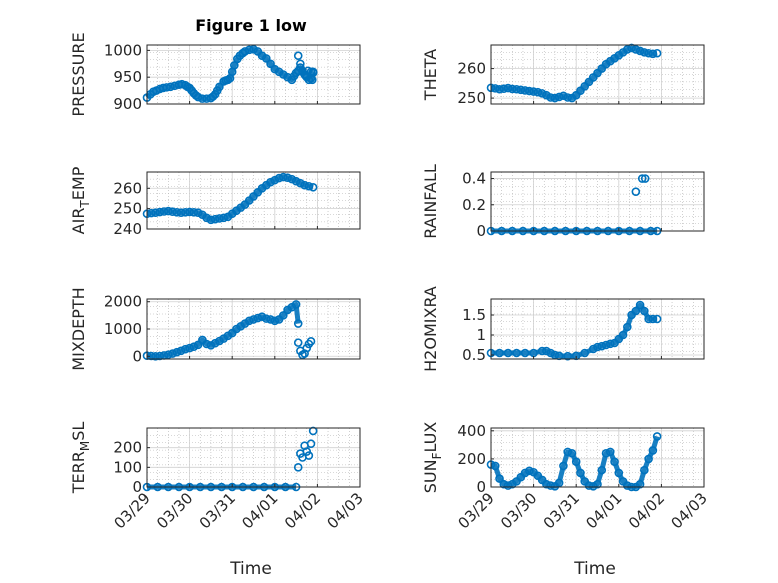  I want to click on y-tick-label: 1, so click(481, 335).